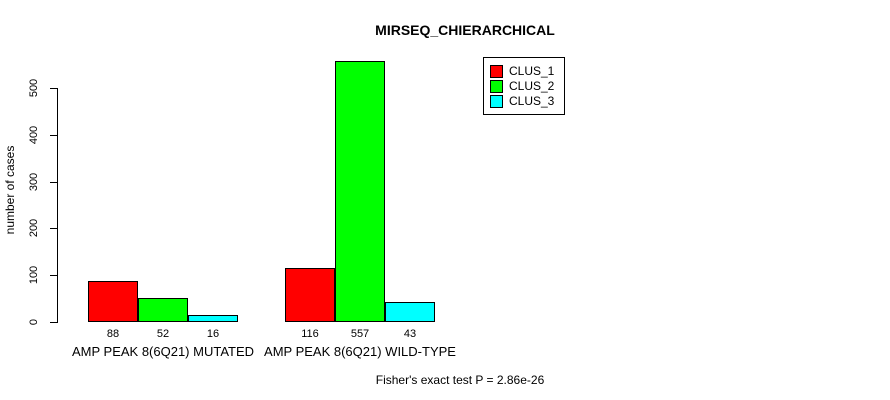 The height and width of the screenshot is (400, 890). What do you see at coordinates (113, 334) in the screenshot?
I see `bar-value-label: 88` at bounding box center [113, 334].